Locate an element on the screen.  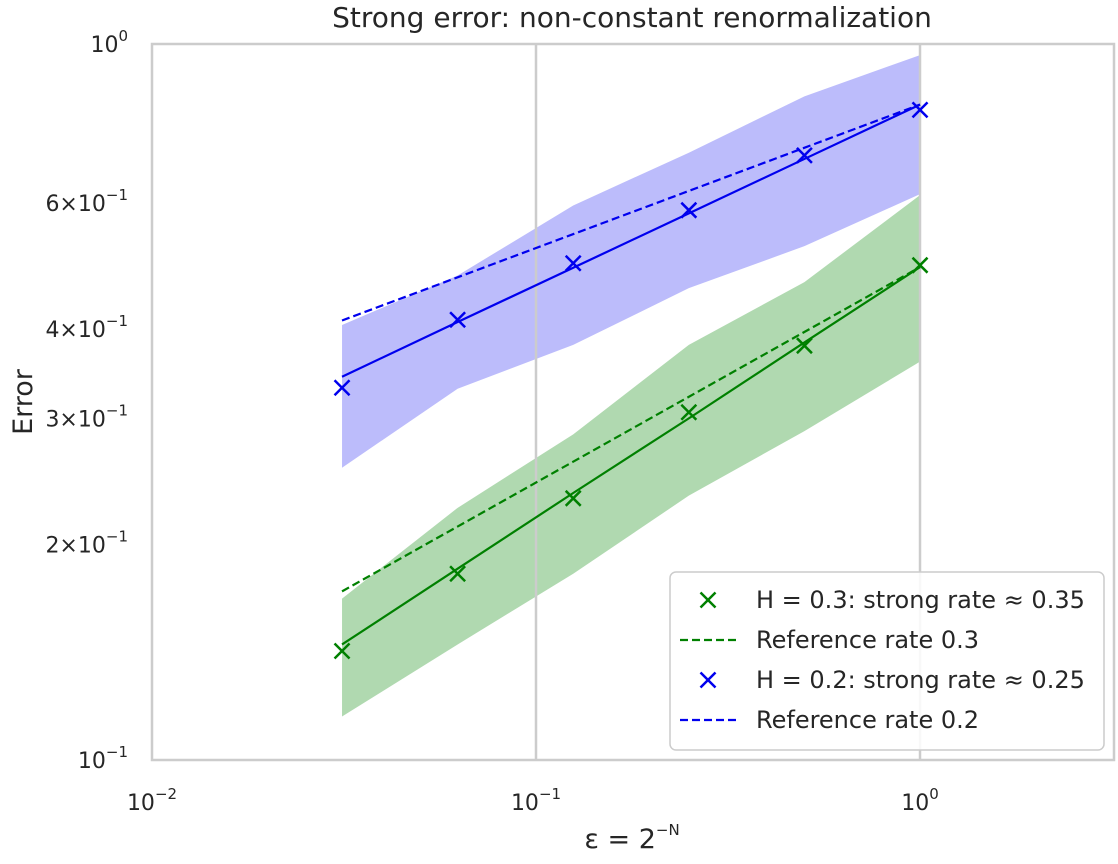
y-tick-label-2: 4×10⁻¹ is located at coordinates (86, 327).